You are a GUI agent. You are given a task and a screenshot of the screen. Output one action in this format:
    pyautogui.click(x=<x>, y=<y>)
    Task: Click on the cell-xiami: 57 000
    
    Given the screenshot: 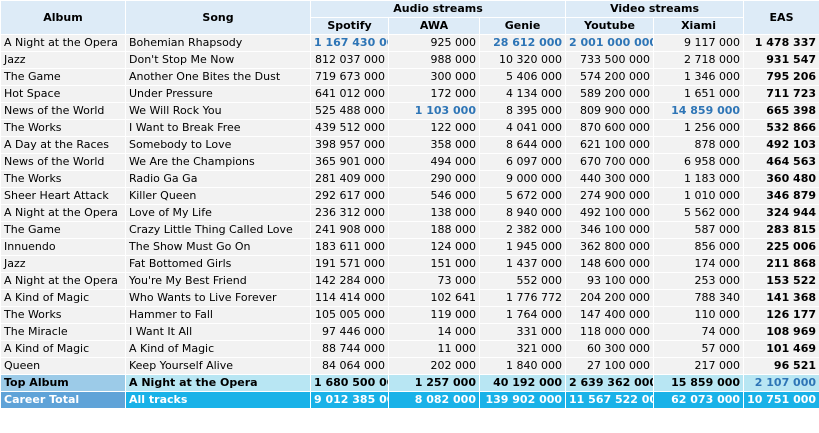 What is the action you would take?
    pyautogui.click(x=699, y=349)
    